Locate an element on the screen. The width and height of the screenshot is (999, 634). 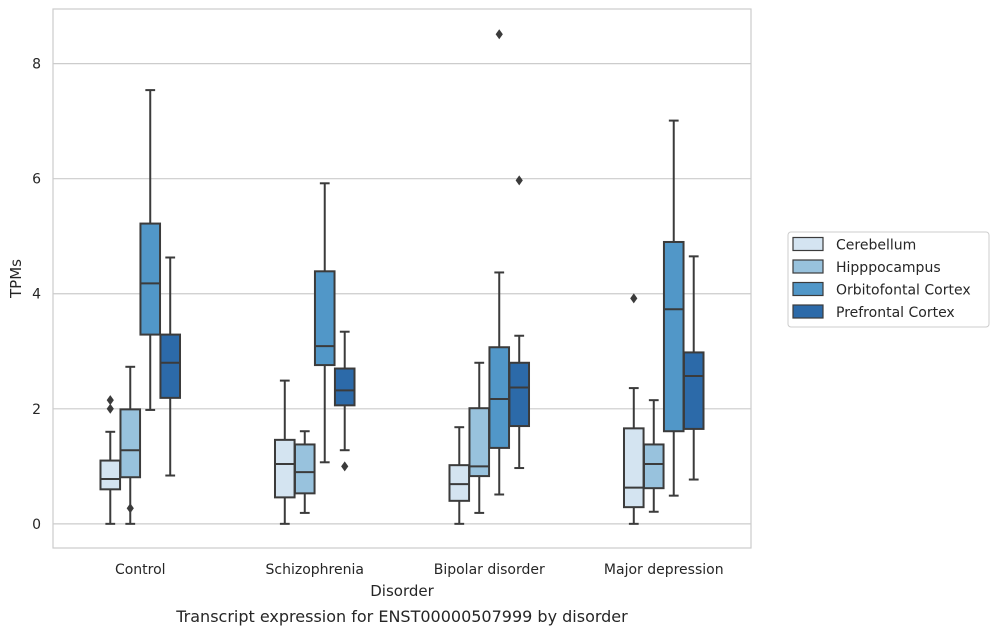
legend-item: Orbitofontal Cortex is located at coordinates (881, 290).